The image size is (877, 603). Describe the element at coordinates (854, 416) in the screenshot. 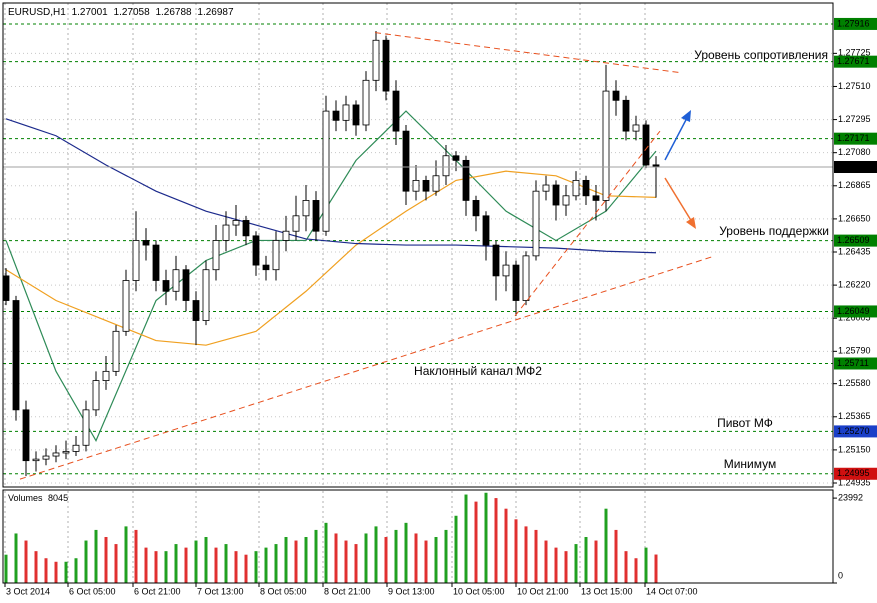

I see `y-tick-label: 1.25365` at that location.